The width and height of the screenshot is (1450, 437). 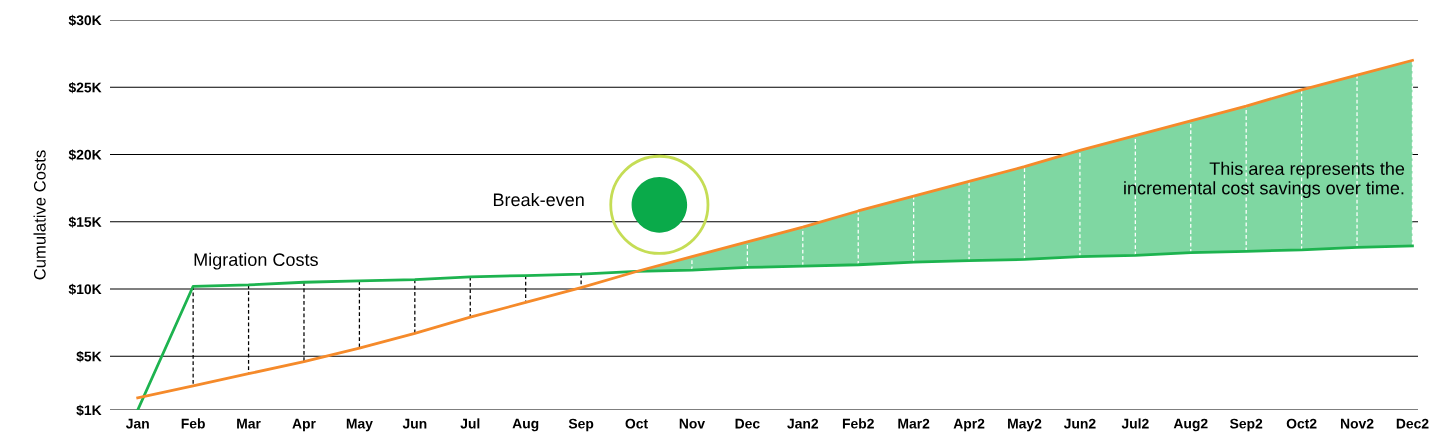 What do you see at coordinates (803, 423) in the screenshot?
I see `x-tick-label: Jan2` at bounding box center [803, 423].